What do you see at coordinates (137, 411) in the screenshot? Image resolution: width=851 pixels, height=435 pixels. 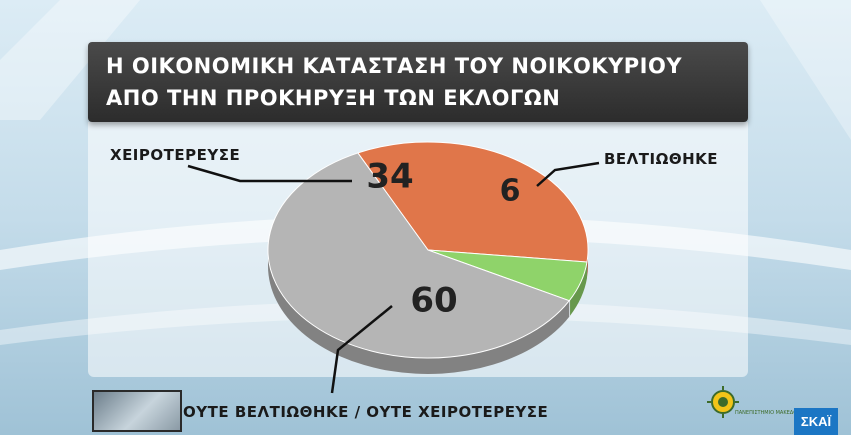 I see `bottom-graphic-strip` at bounding box center [137, 411].